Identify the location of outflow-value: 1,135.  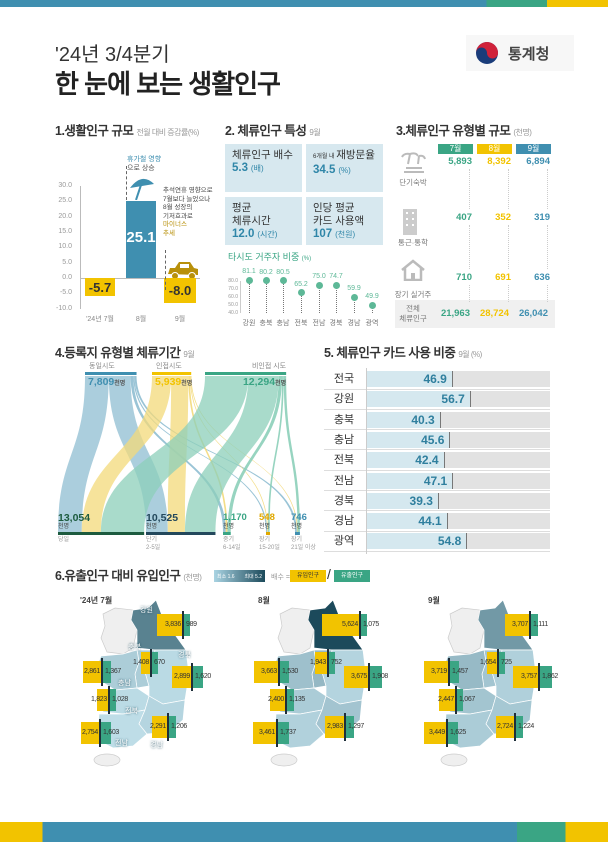
(297, 699).